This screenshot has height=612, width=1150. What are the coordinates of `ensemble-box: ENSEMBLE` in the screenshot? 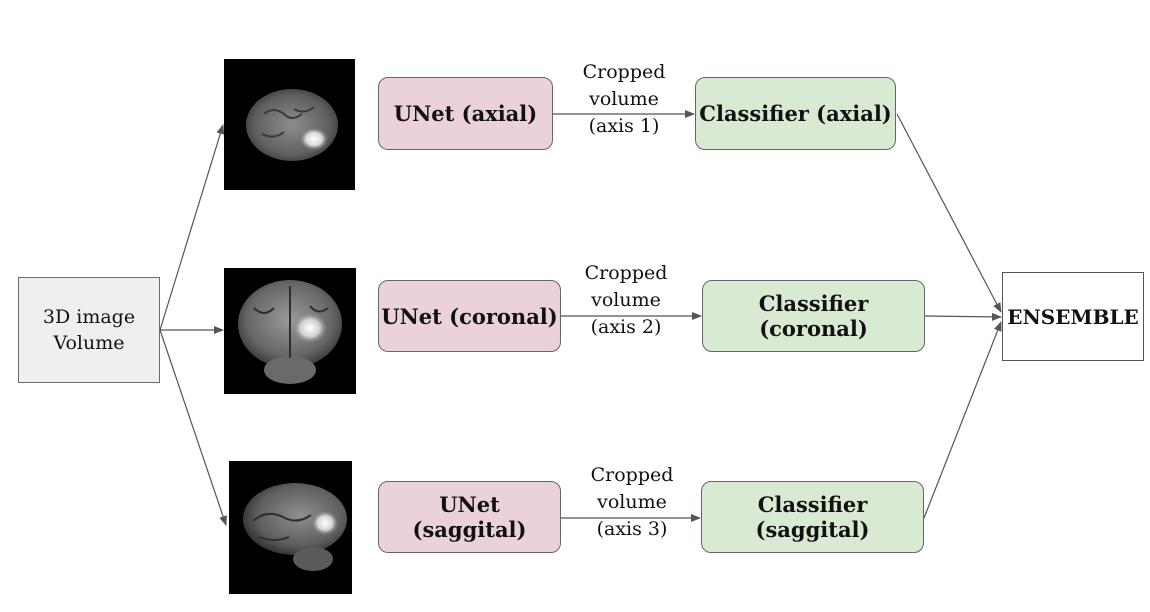 It's located at (1073, 316).